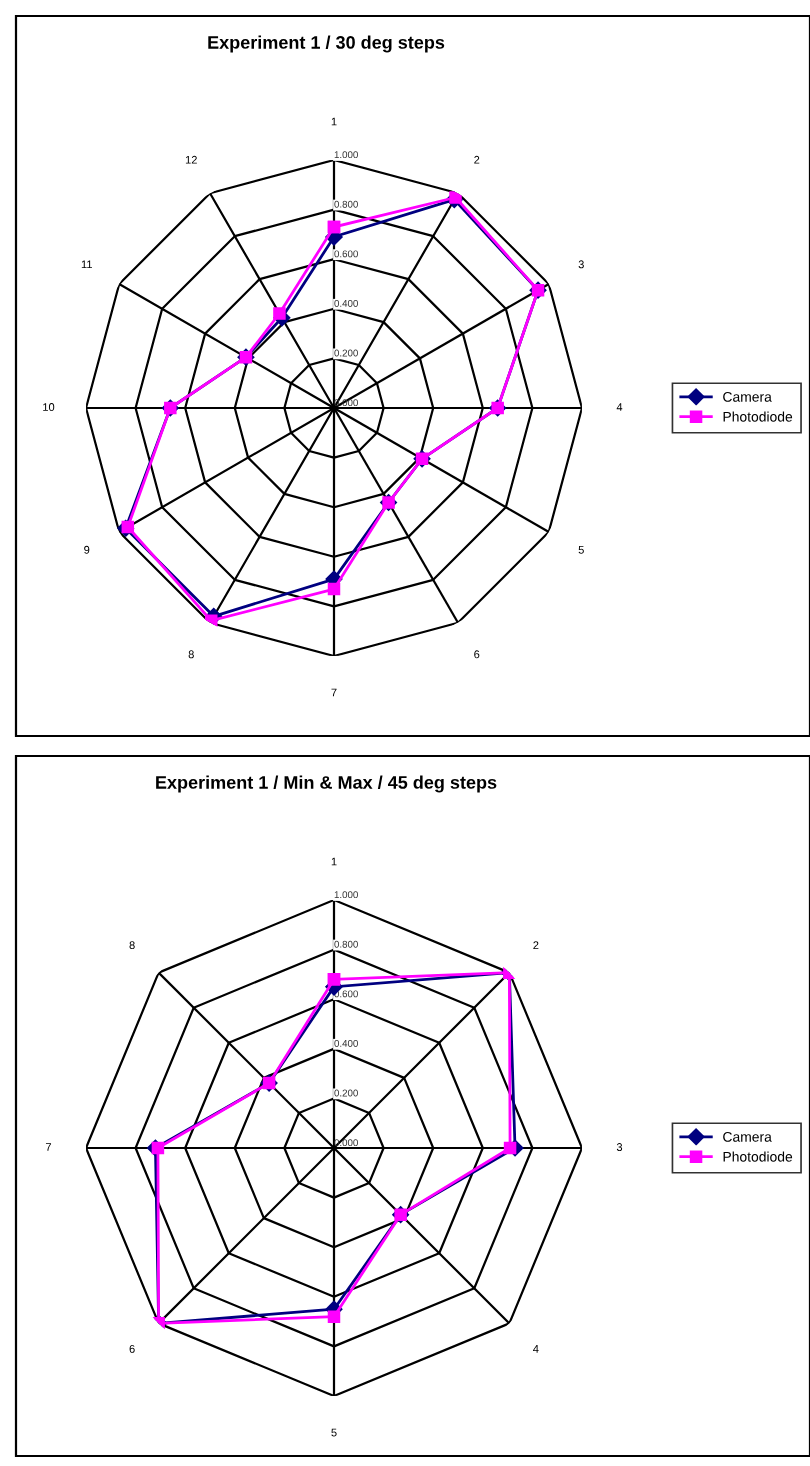 The width and height of the screenshot is (810, 1466). I want to click on chart-title: Experiment 1 / 30 deg steps, so click(326, 44).